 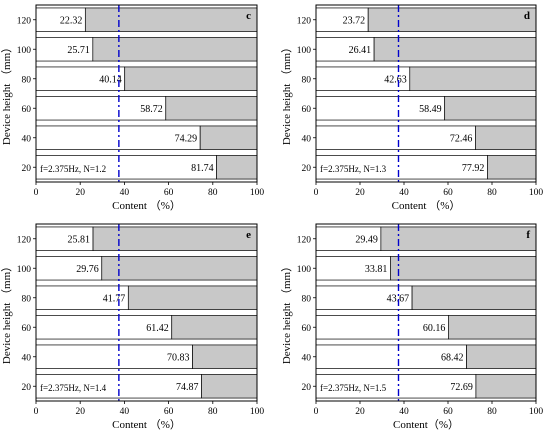 I want to click on panel-f-value-label-120: 29.49, so click(x=366, y=239).